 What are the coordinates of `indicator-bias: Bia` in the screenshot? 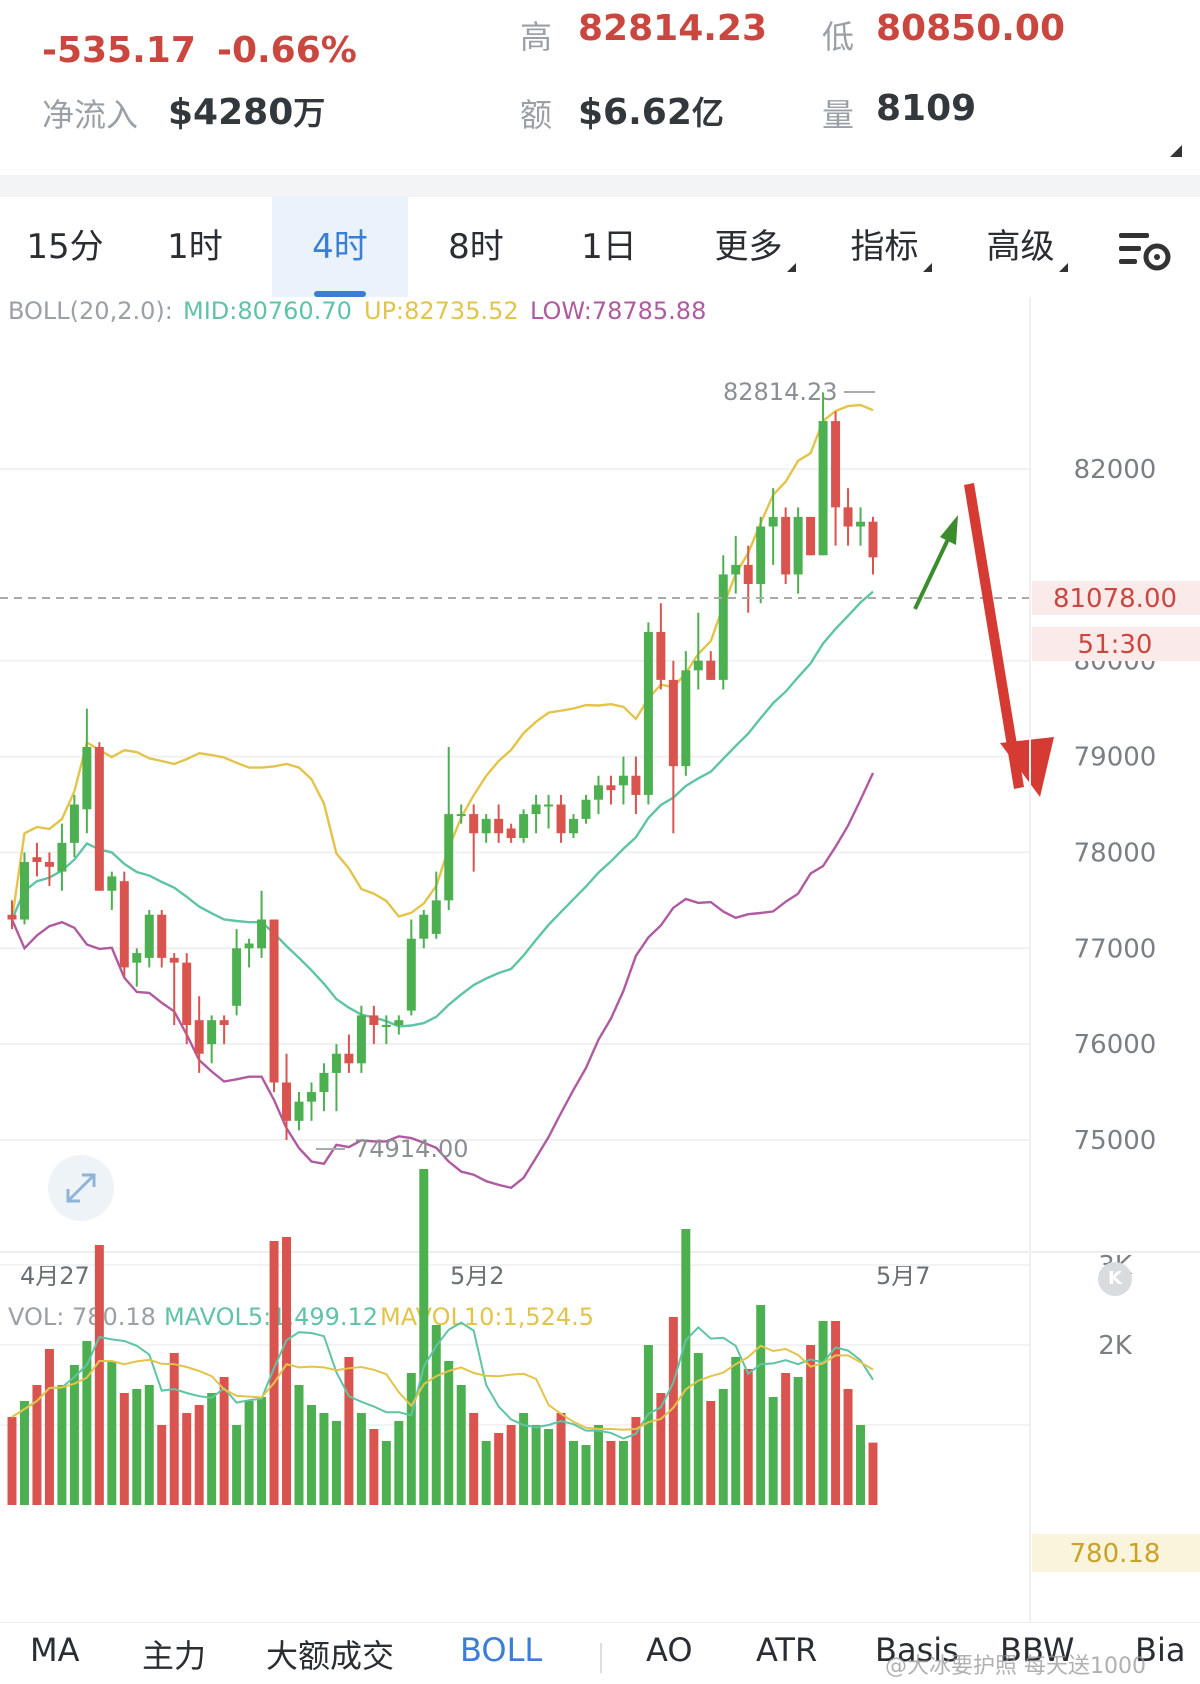 It's located at (1160, 1650).